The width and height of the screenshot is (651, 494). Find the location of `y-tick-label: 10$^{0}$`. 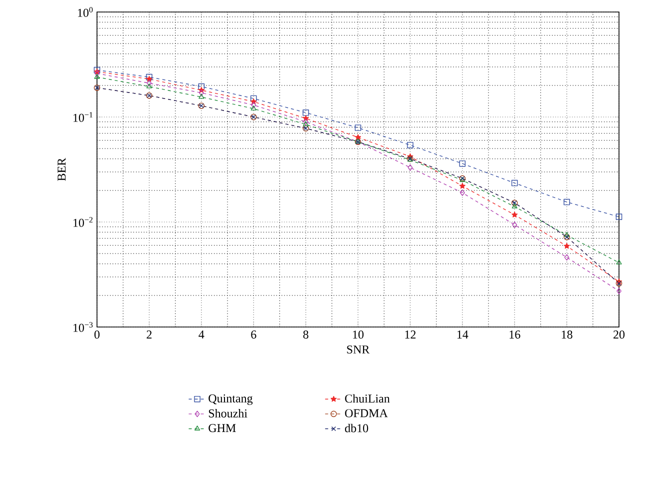

y-tick-label: 10$^{0}$ is located at coordinates (85, 12).